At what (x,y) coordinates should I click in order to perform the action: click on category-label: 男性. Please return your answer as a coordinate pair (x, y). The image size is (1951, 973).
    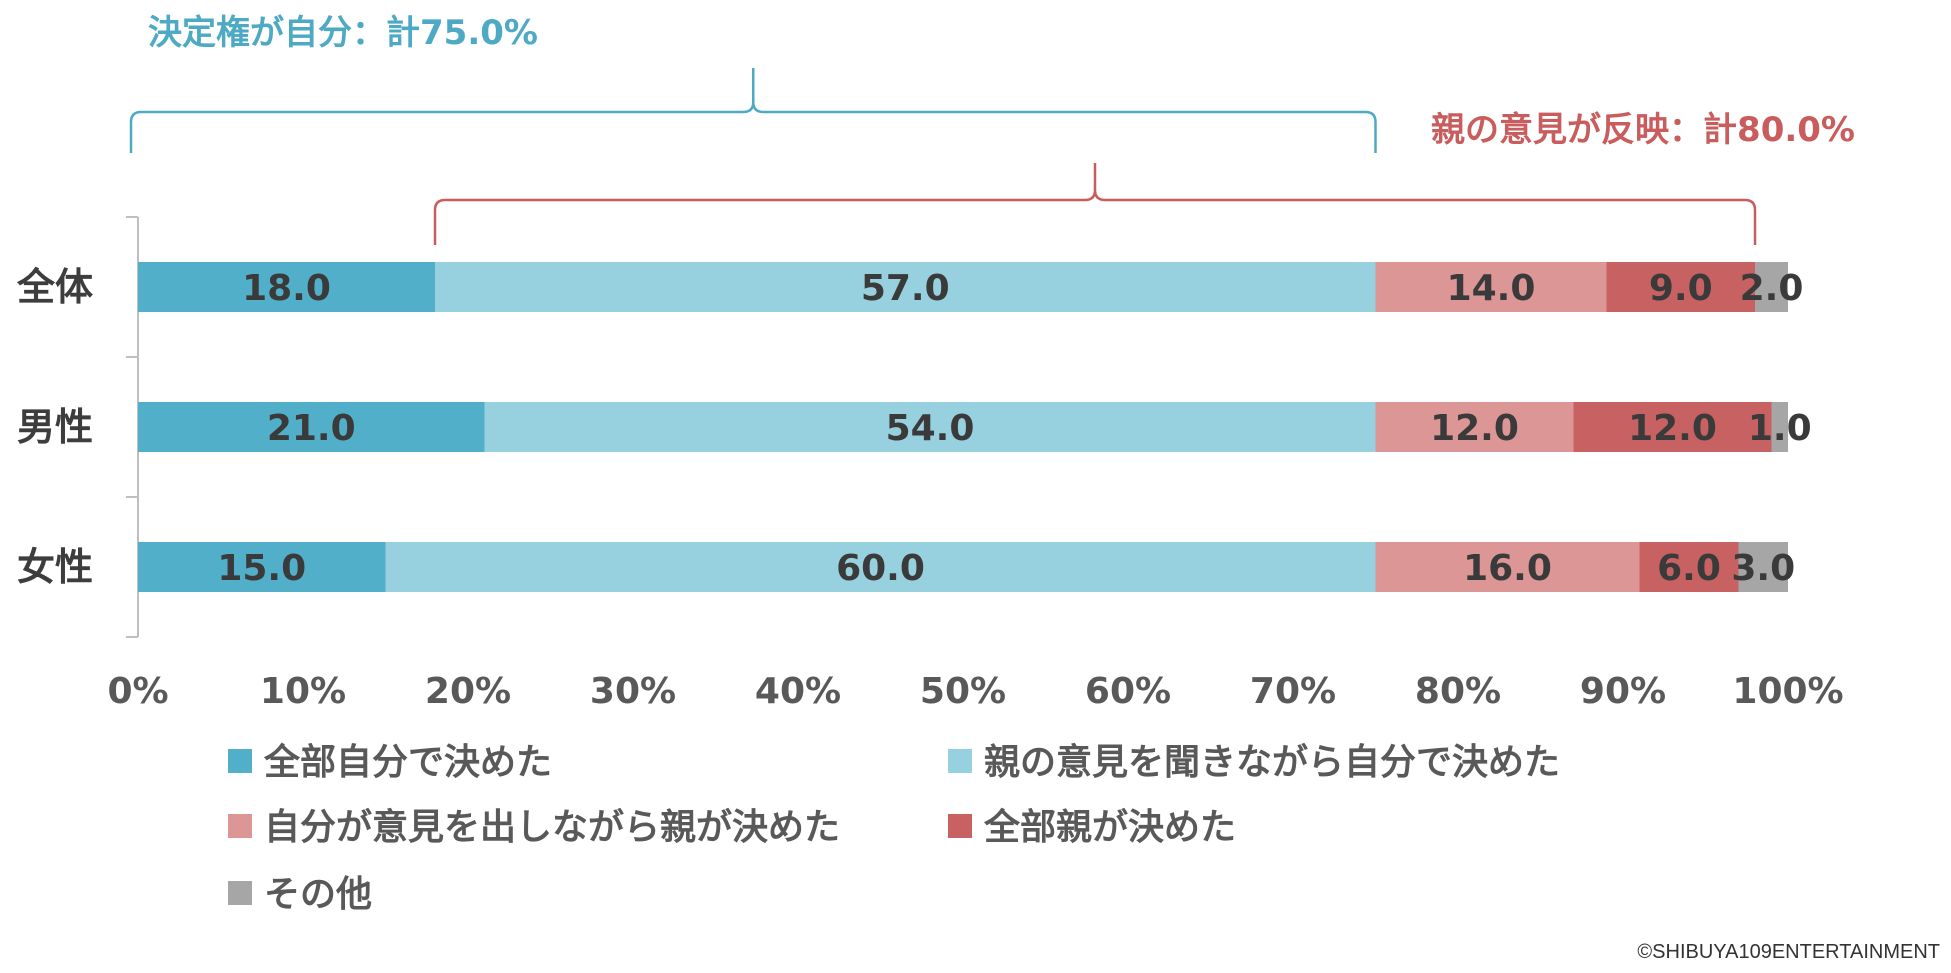
    Looking at the image, I should click on (55, 427).